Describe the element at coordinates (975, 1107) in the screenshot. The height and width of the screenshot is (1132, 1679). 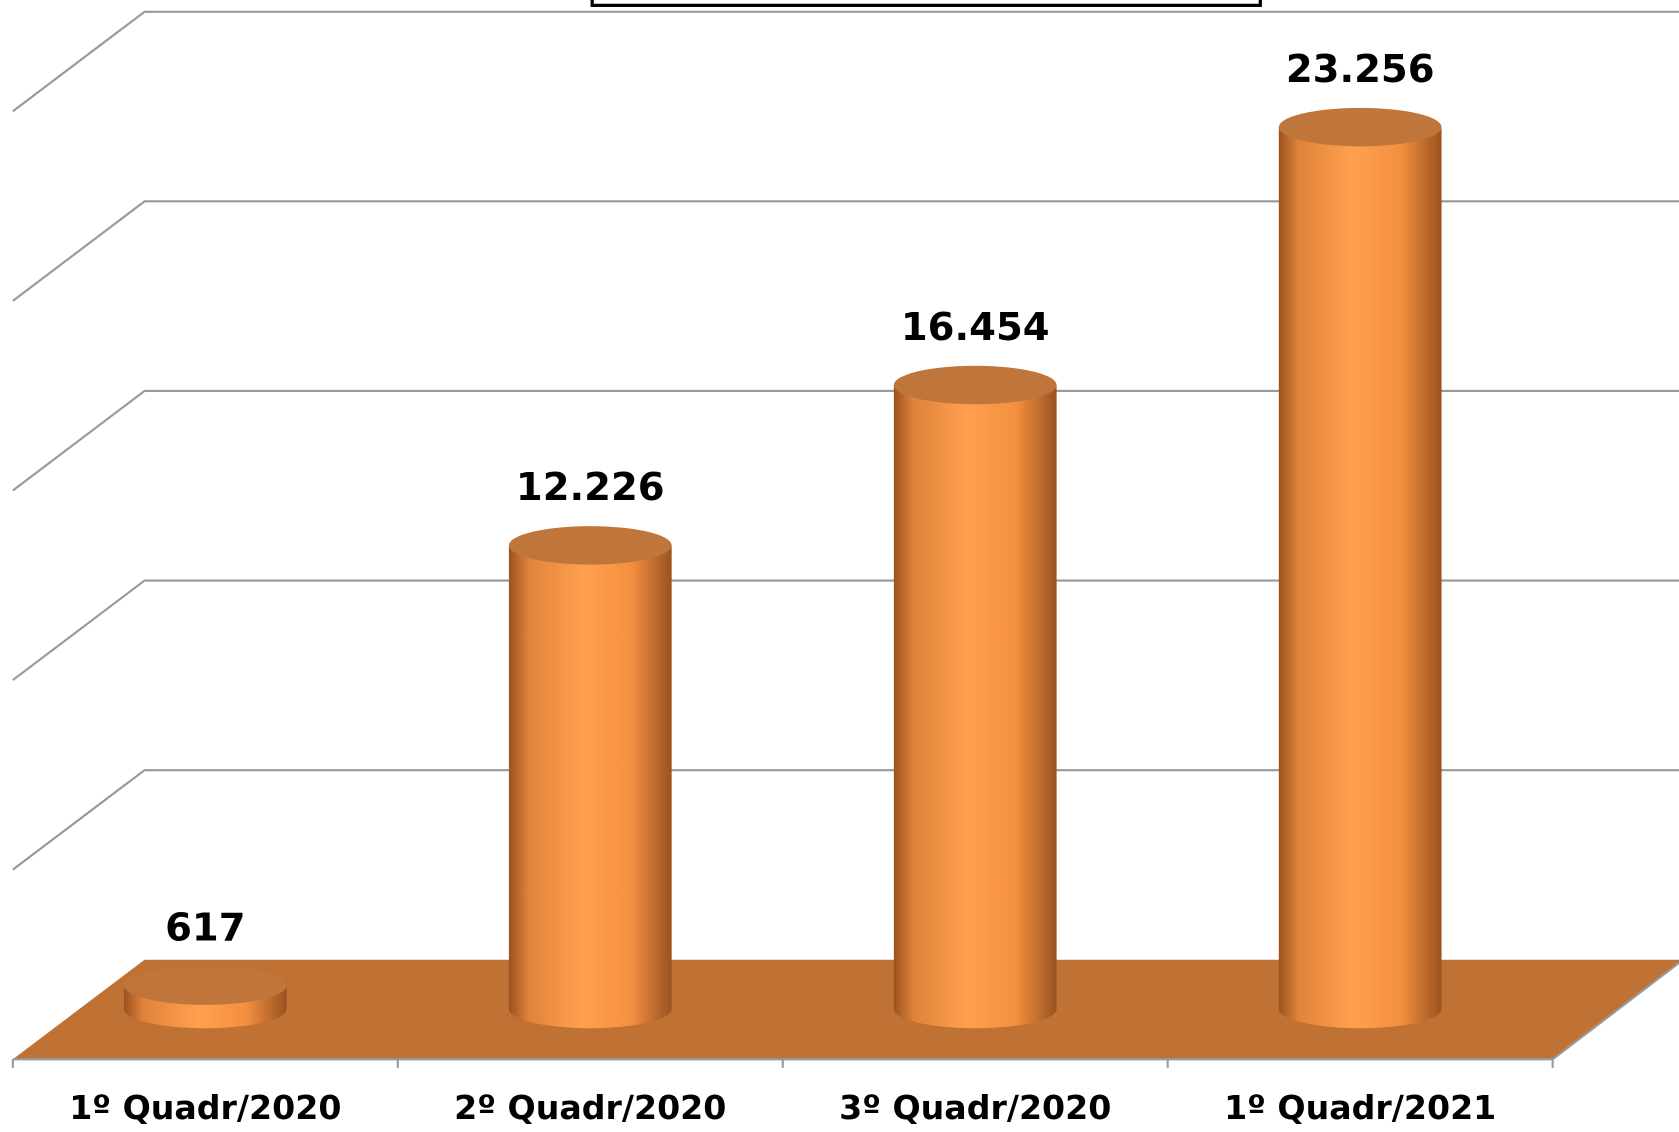
I see `x-tick-label: 3º Quadr/2020` at that location.